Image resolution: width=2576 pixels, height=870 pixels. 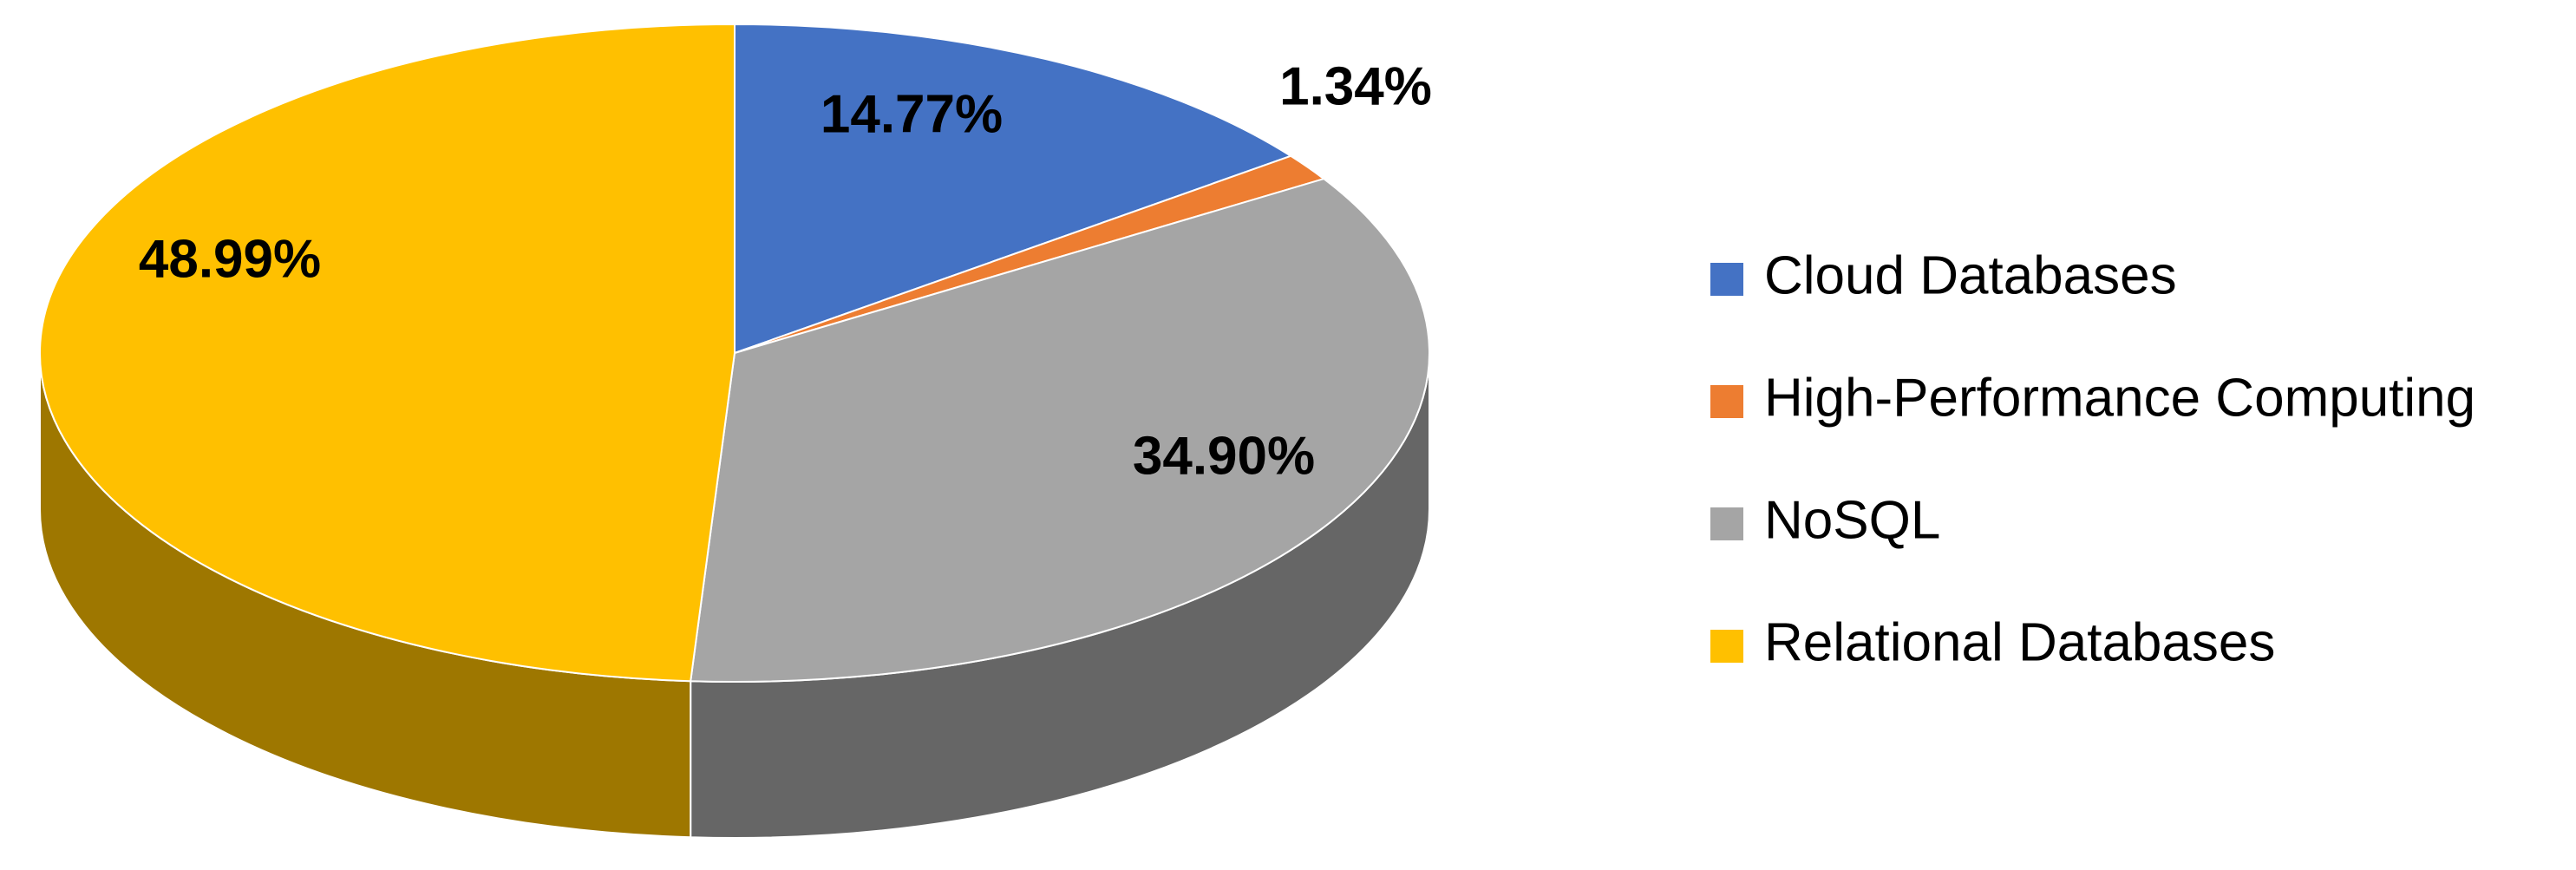 I want to click on value-label: 1.34%, so click(x=1355, y=86).